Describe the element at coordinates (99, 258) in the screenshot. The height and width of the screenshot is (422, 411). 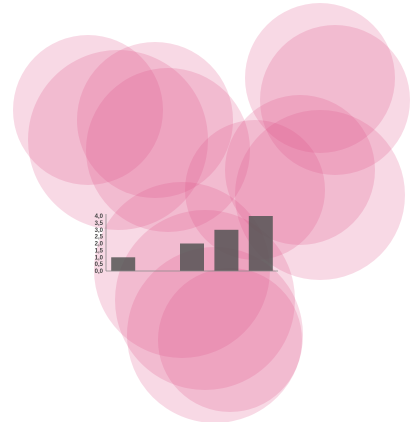
I see `y-tick-label: 1,0` at that location.